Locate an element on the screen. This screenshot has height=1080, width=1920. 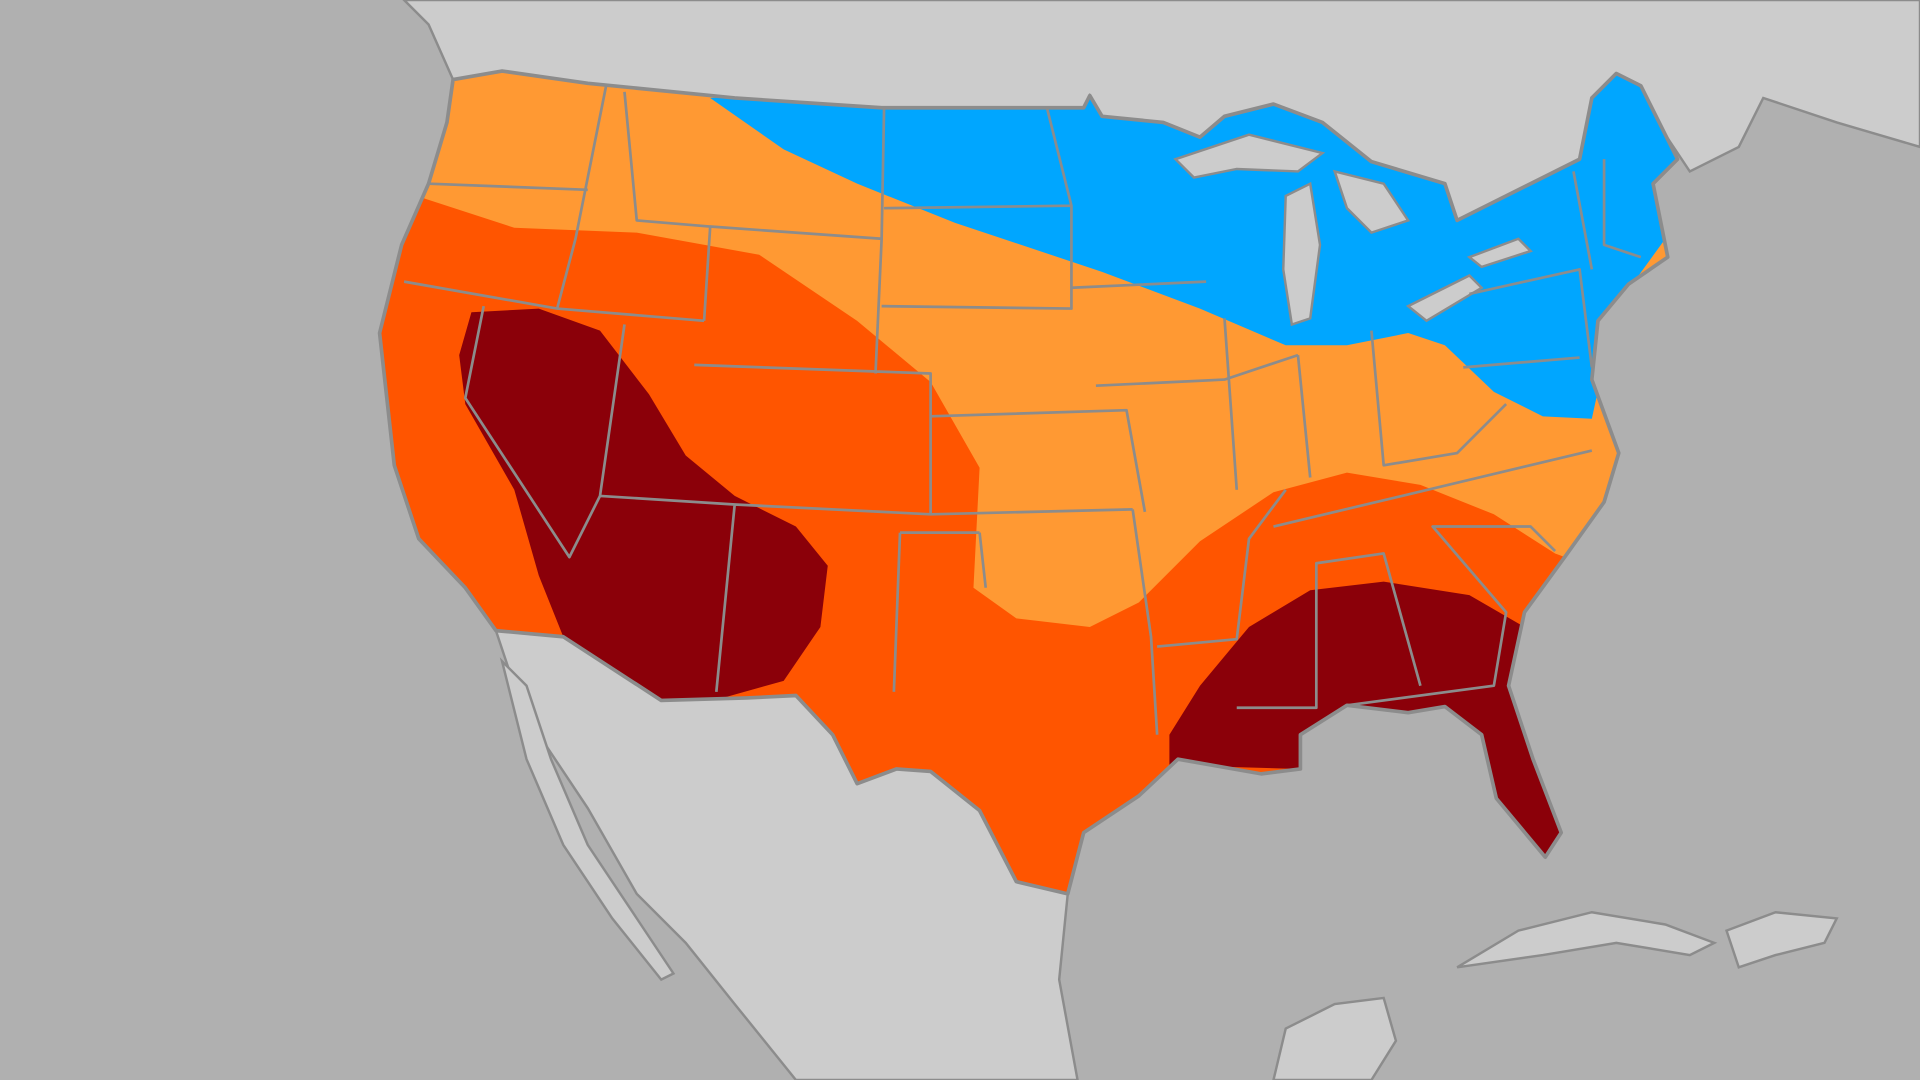
hispaniola is located at coordinates (1781, 939).